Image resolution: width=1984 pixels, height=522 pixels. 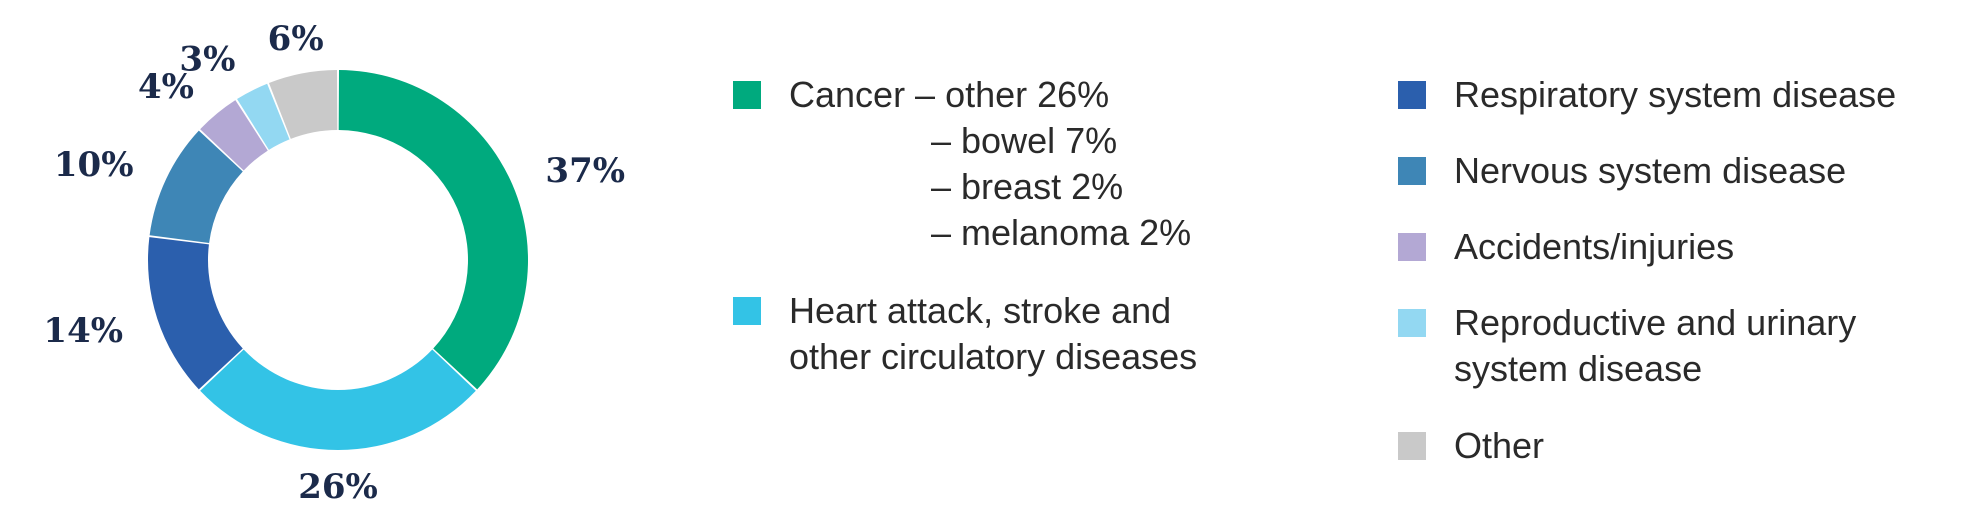 What do you see at coordinates (83, 331) in the screenshot?
I see `slice-label-respiratory-system-disease: 14%` at bounding box center [83, 331].